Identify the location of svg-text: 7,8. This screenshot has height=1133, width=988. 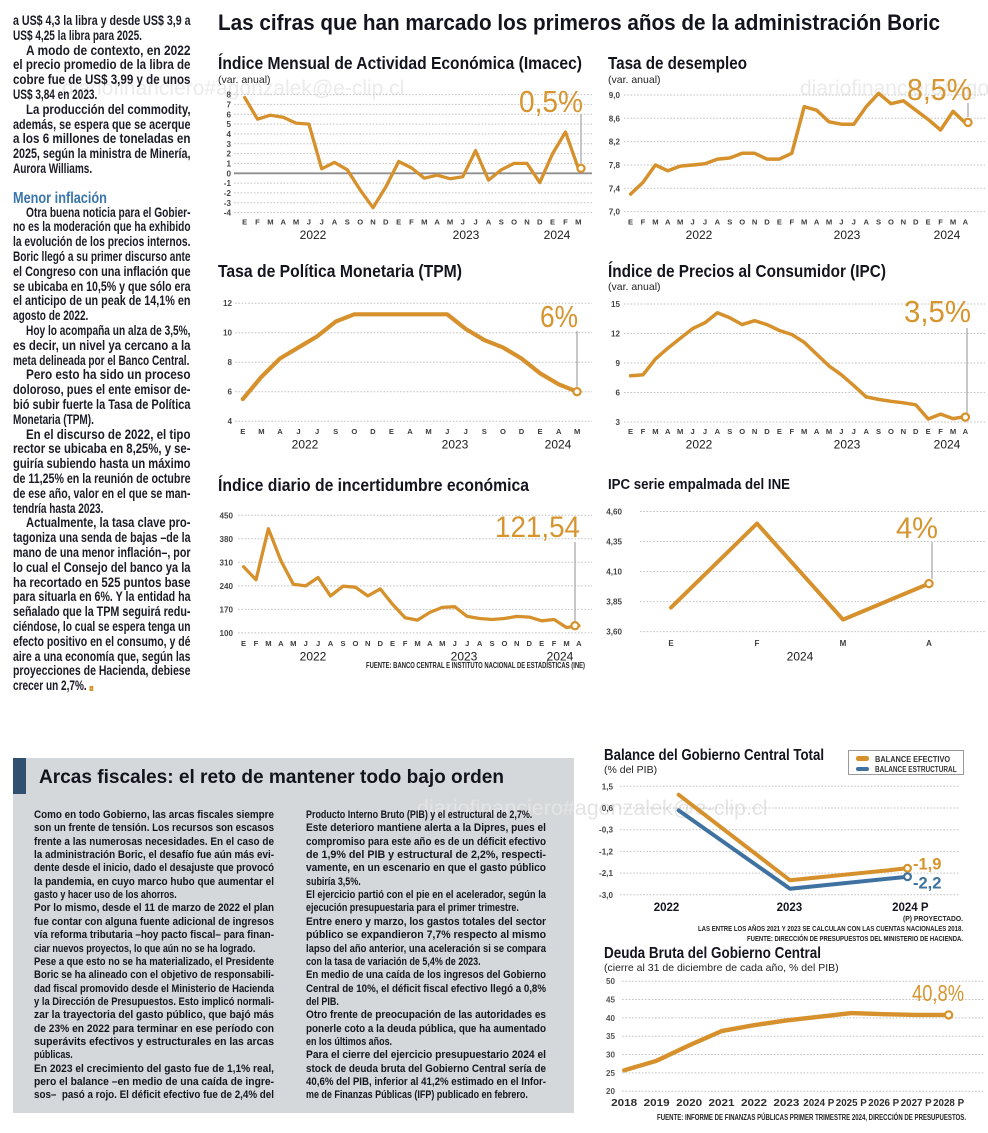
(615, 165).